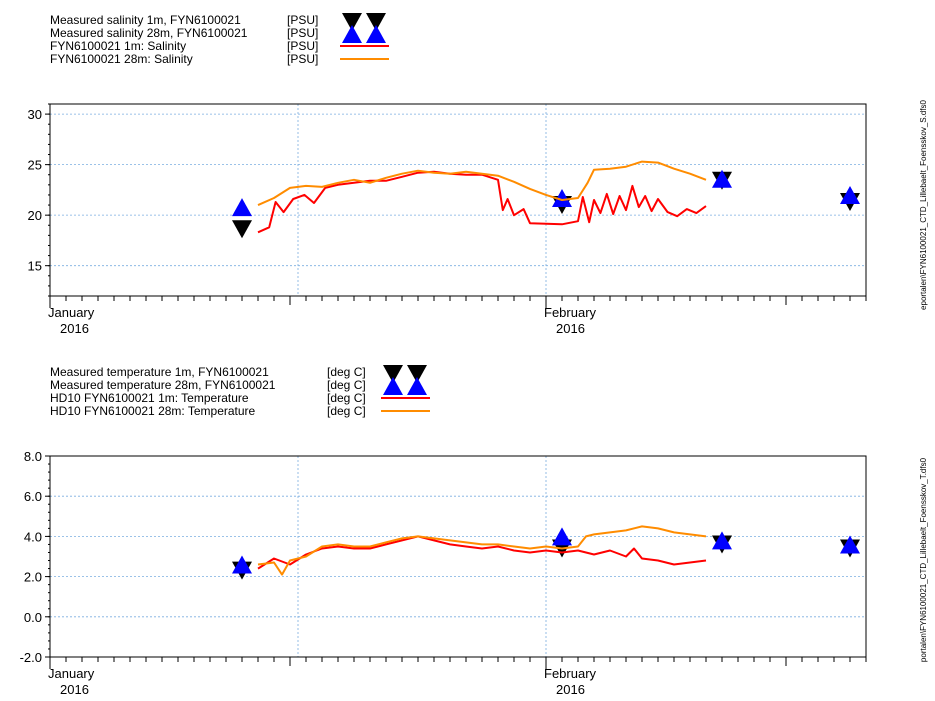 The height and width of the screenshot is (701, 935). I want to click on legend-label: Measured salinity 28m, FYN6100021, so click(149, 33).